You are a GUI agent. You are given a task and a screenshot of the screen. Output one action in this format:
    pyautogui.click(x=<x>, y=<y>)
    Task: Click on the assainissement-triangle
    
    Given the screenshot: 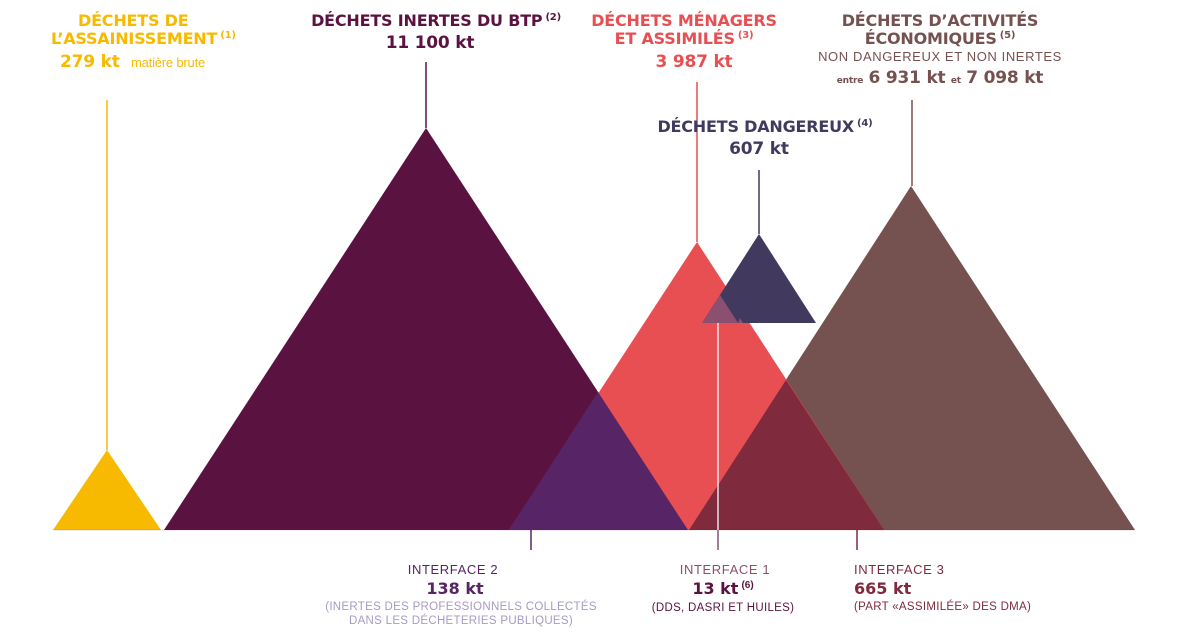 What is the action you would take?
    pyautogui.click(x=107, y=490)
    